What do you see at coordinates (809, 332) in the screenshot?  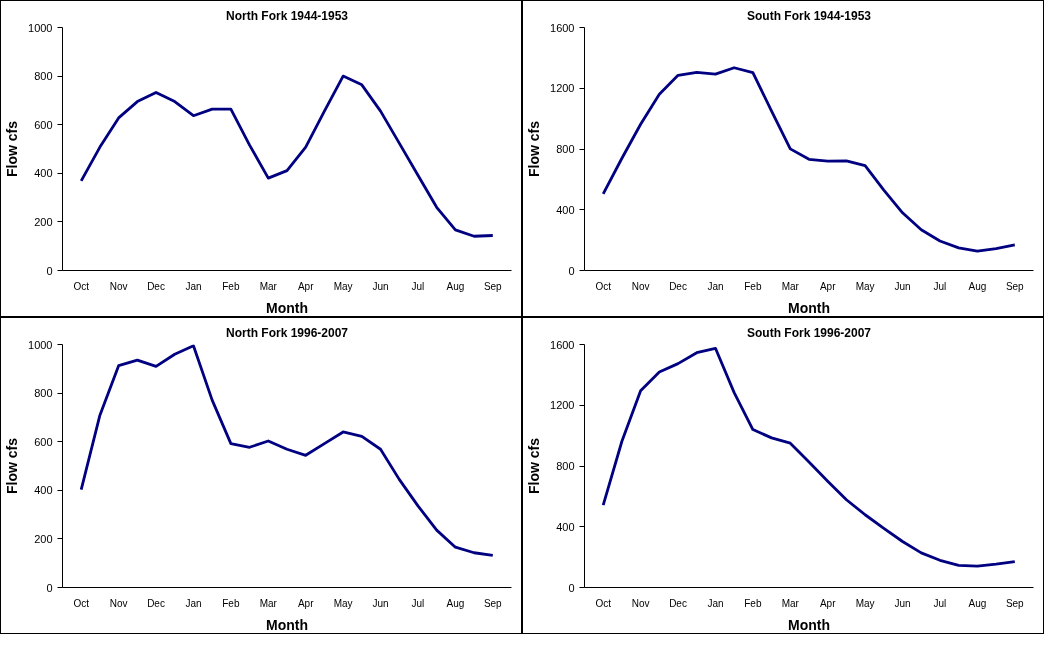 I see `chart-title: South Fork 1996-2007` at bounding box center [809, 332].